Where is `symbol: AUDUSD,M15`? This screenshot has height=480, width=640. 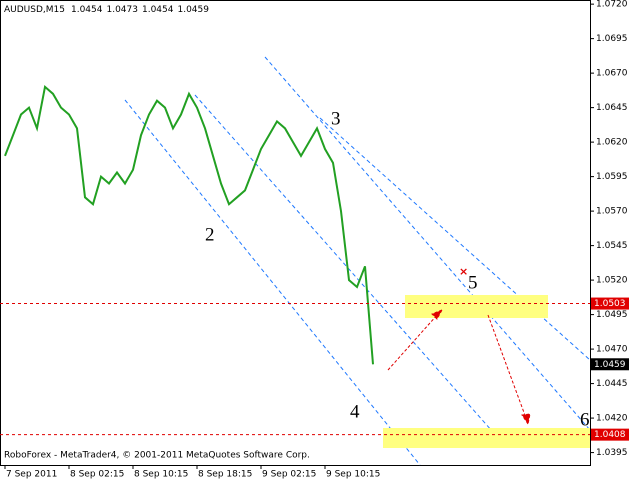
symbol: AUDUSD,M15 is located at coordinates (34, 10).